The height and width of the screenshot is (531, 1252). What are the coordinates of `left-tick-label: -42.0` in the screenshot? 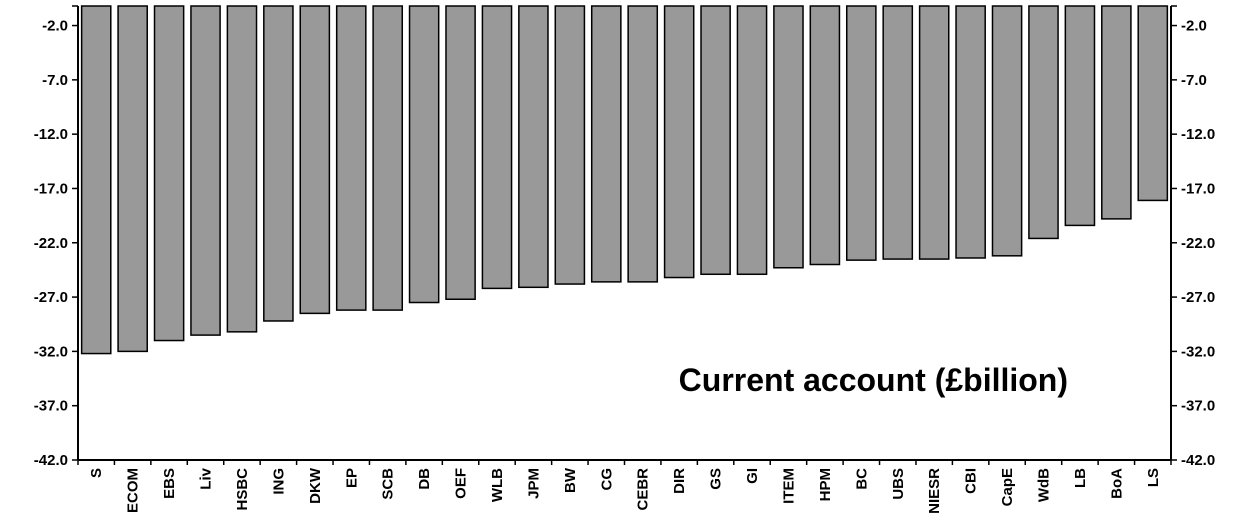 It's located at (51, 460).